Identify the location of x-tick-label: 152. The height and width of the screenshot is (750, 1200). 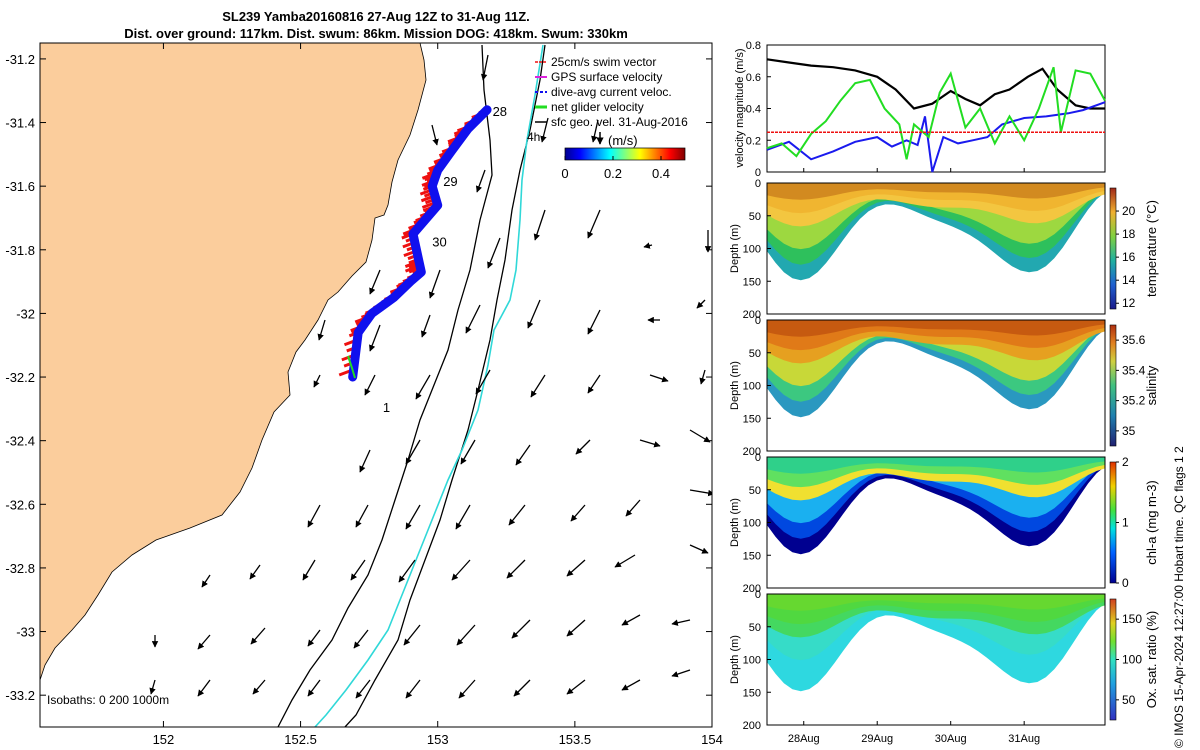
(164, 739).